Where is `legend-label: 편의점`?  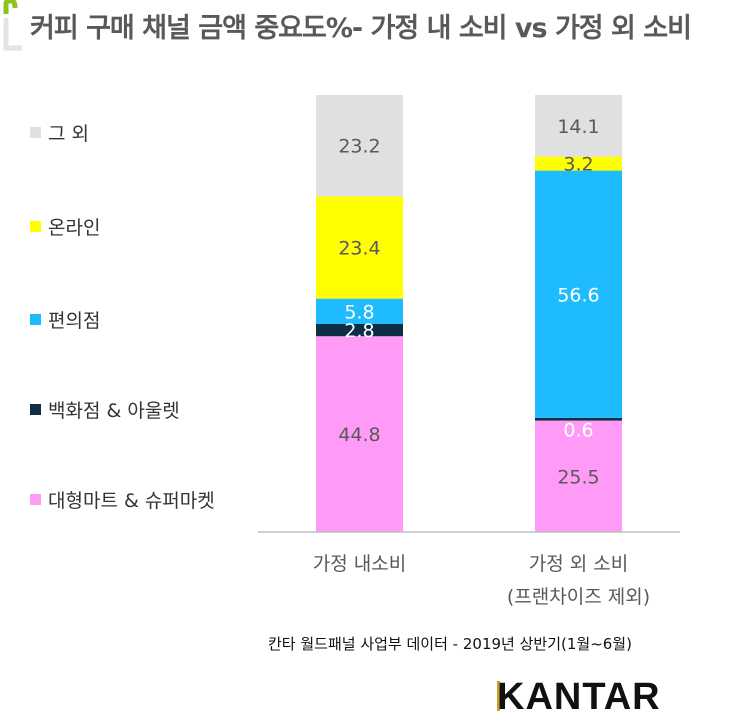 legend-label: 편의점 is located at coordinates (74, 321).